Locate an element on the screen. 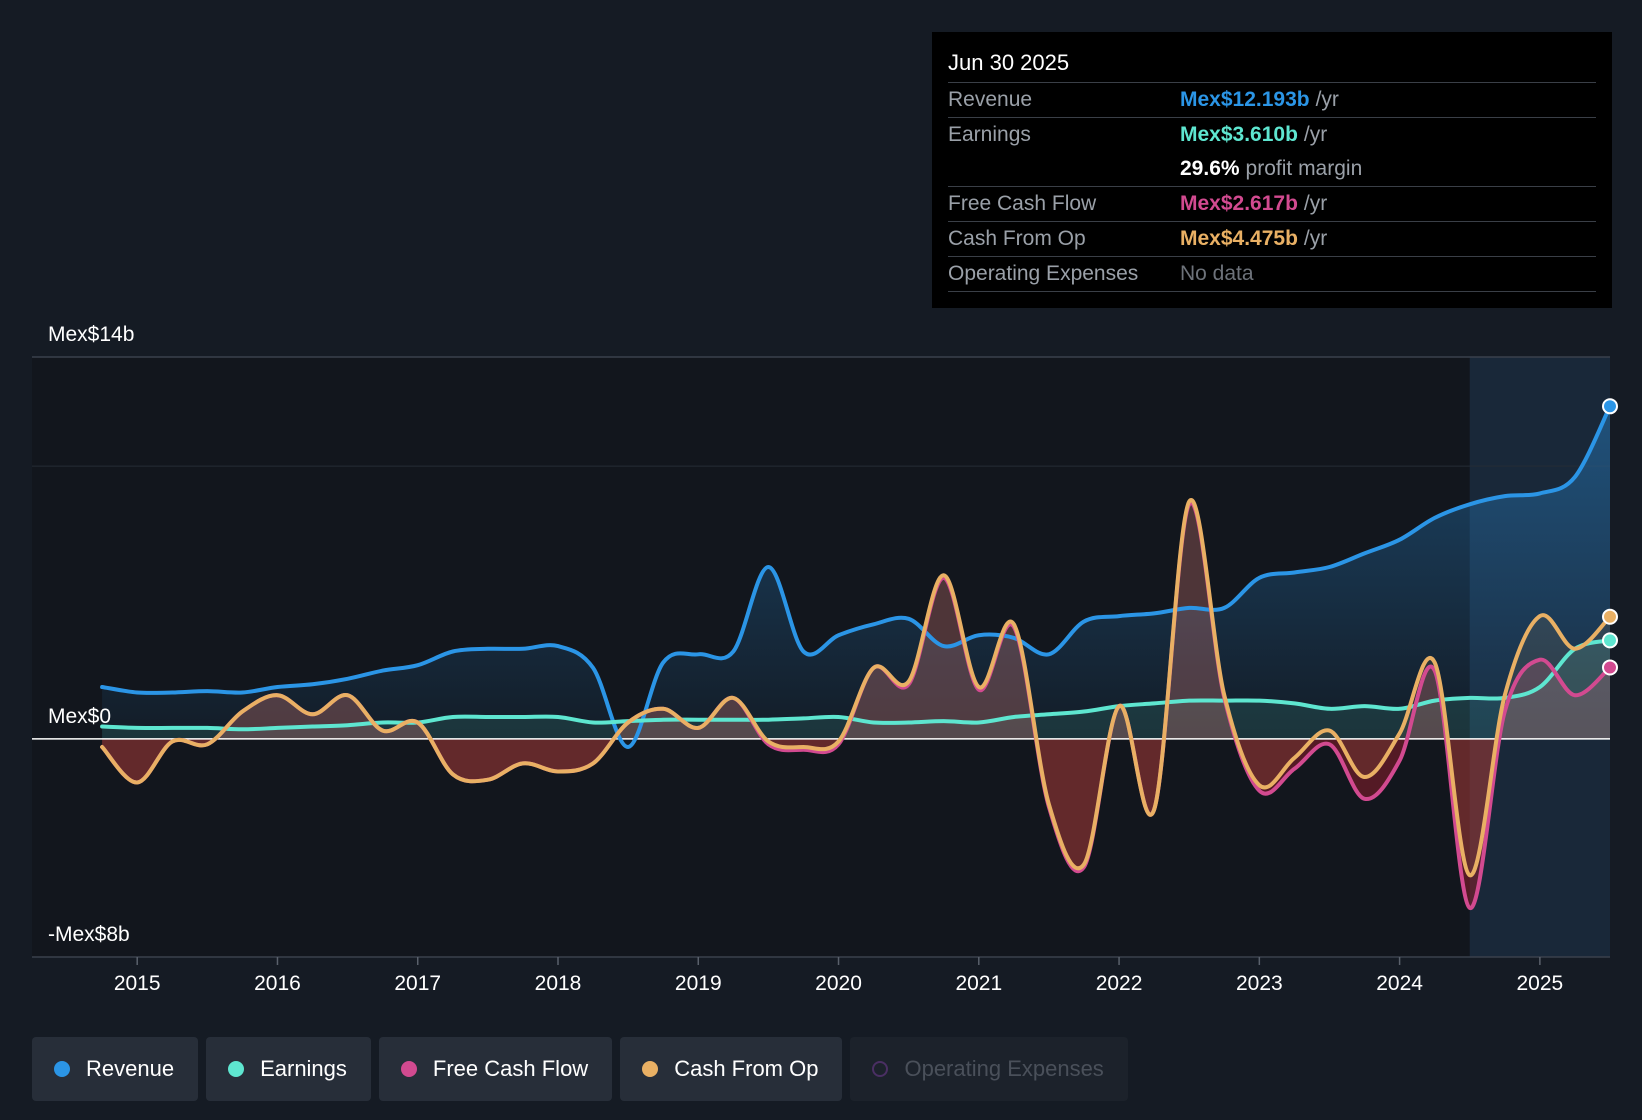 The image size is (1642, 1120). revenue-end-marker is located at coordinates (1610, 406).